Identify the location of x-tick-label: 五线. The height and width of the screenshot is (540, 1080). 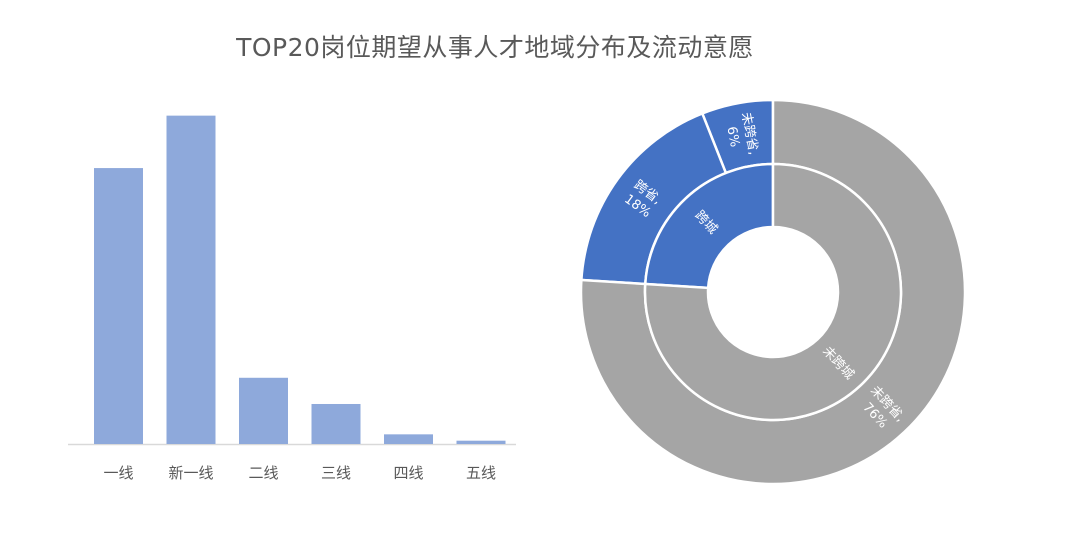
(481, 473).